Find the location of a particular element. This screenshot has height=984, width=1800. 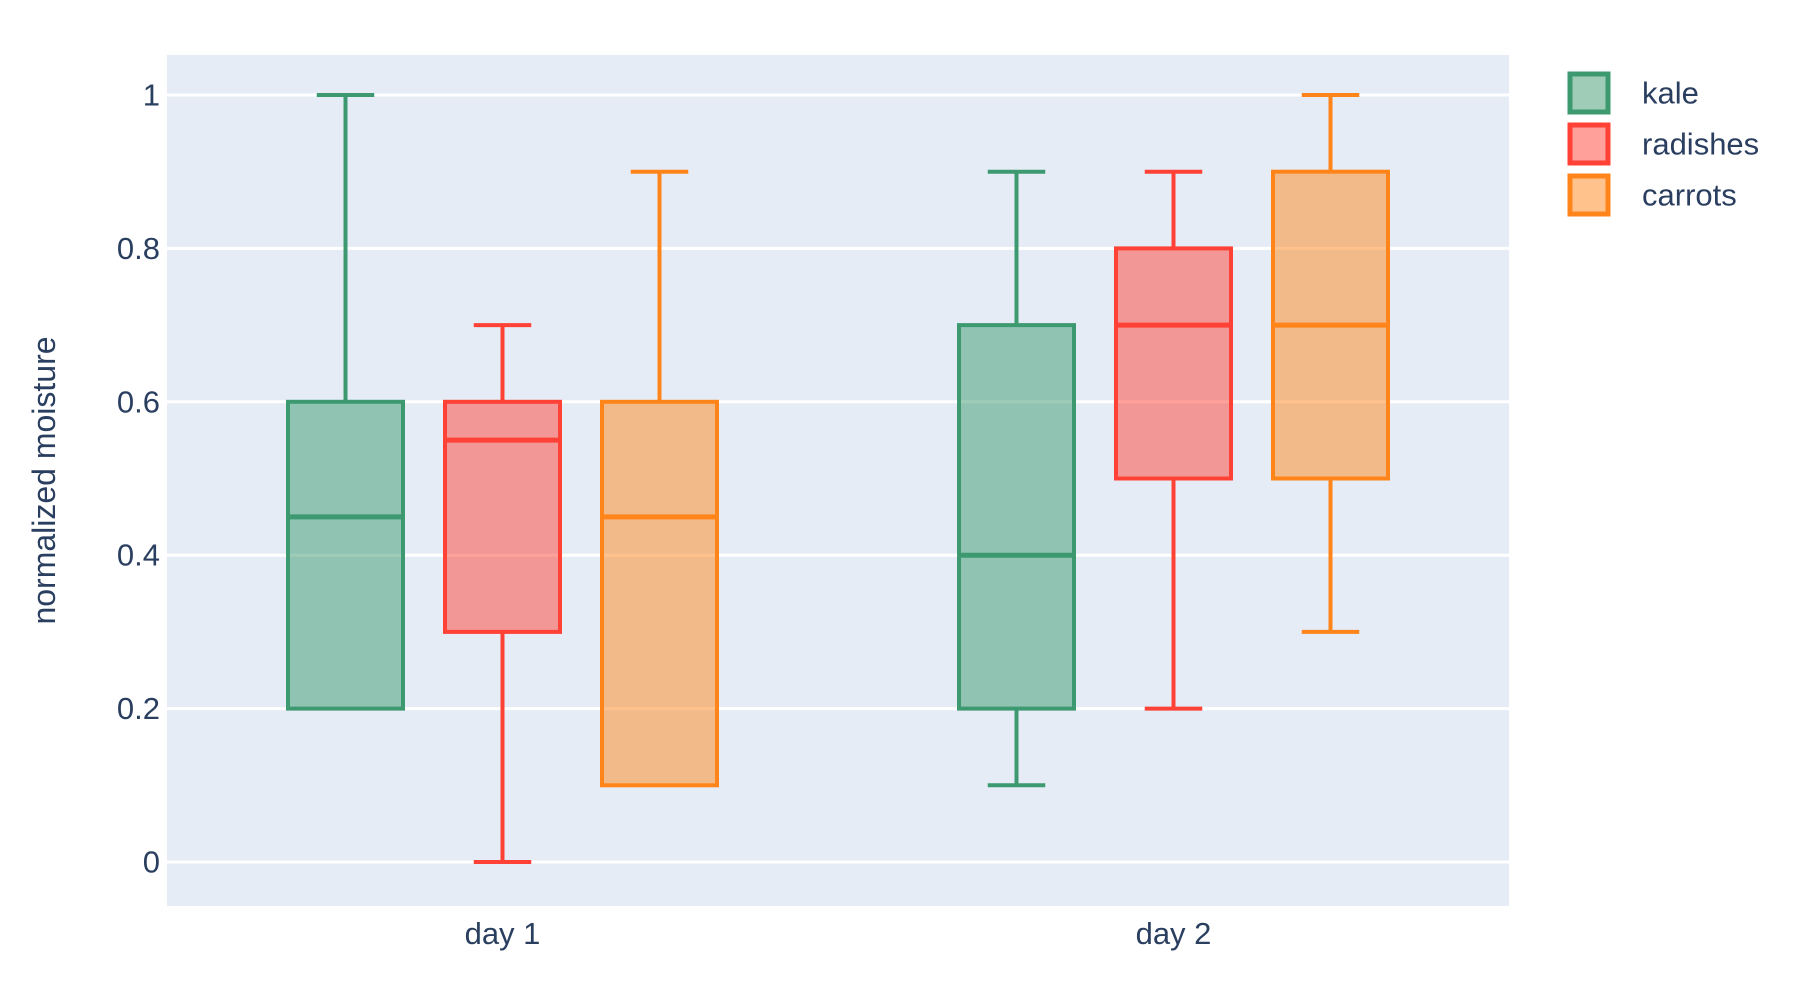

x-tick-label-day-1: day 1 is located at coordinates (503, 933).